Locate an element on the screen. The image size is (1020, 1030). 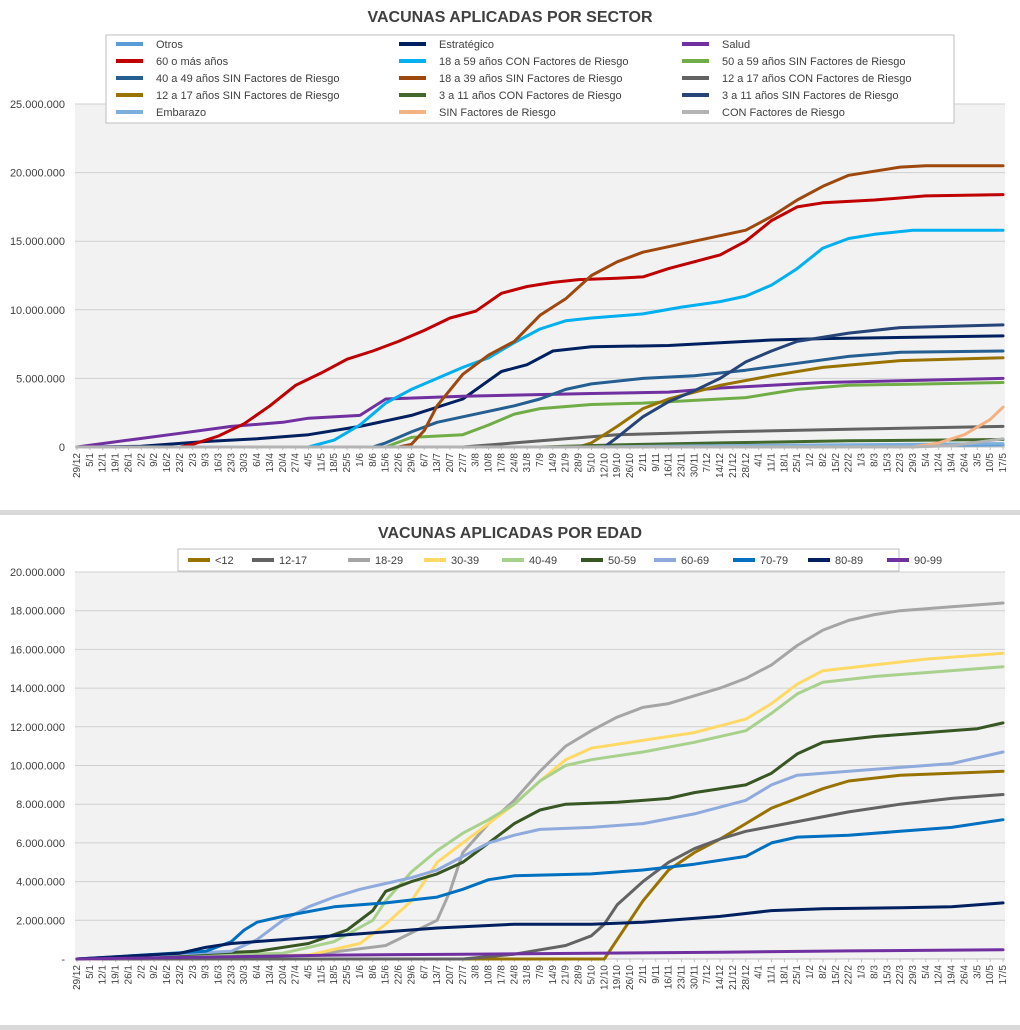
x-tick-label: 15/2 is located at coordinates (836, 975).